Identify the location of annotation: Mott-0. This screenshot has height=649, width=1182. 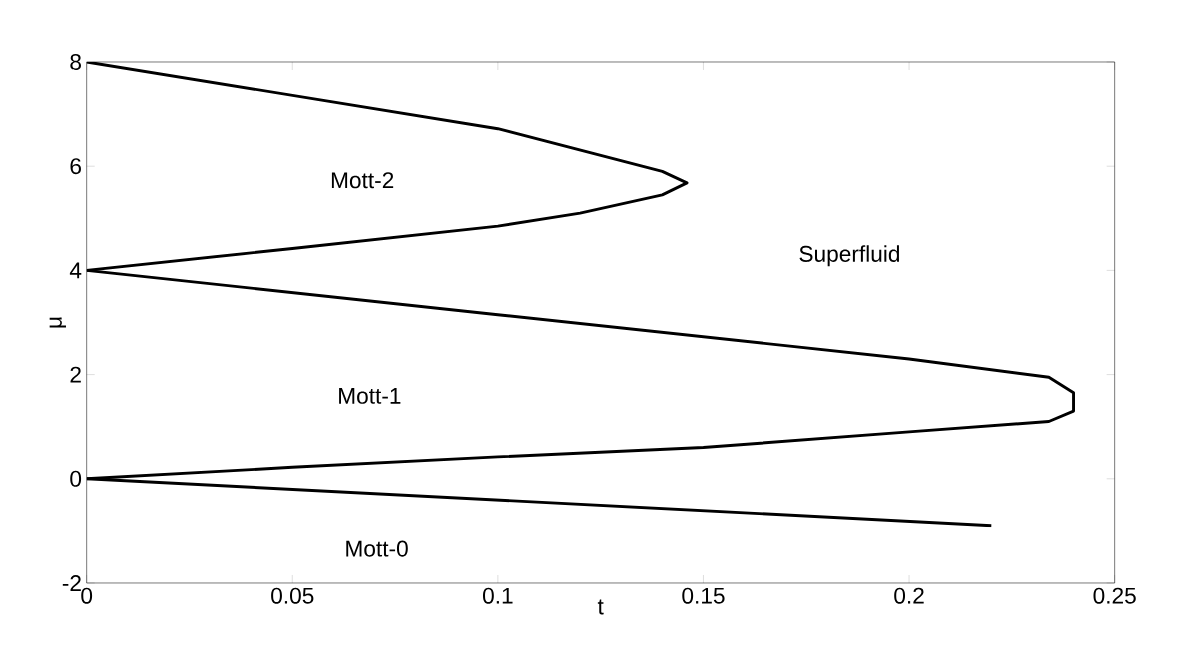
(377, 548).